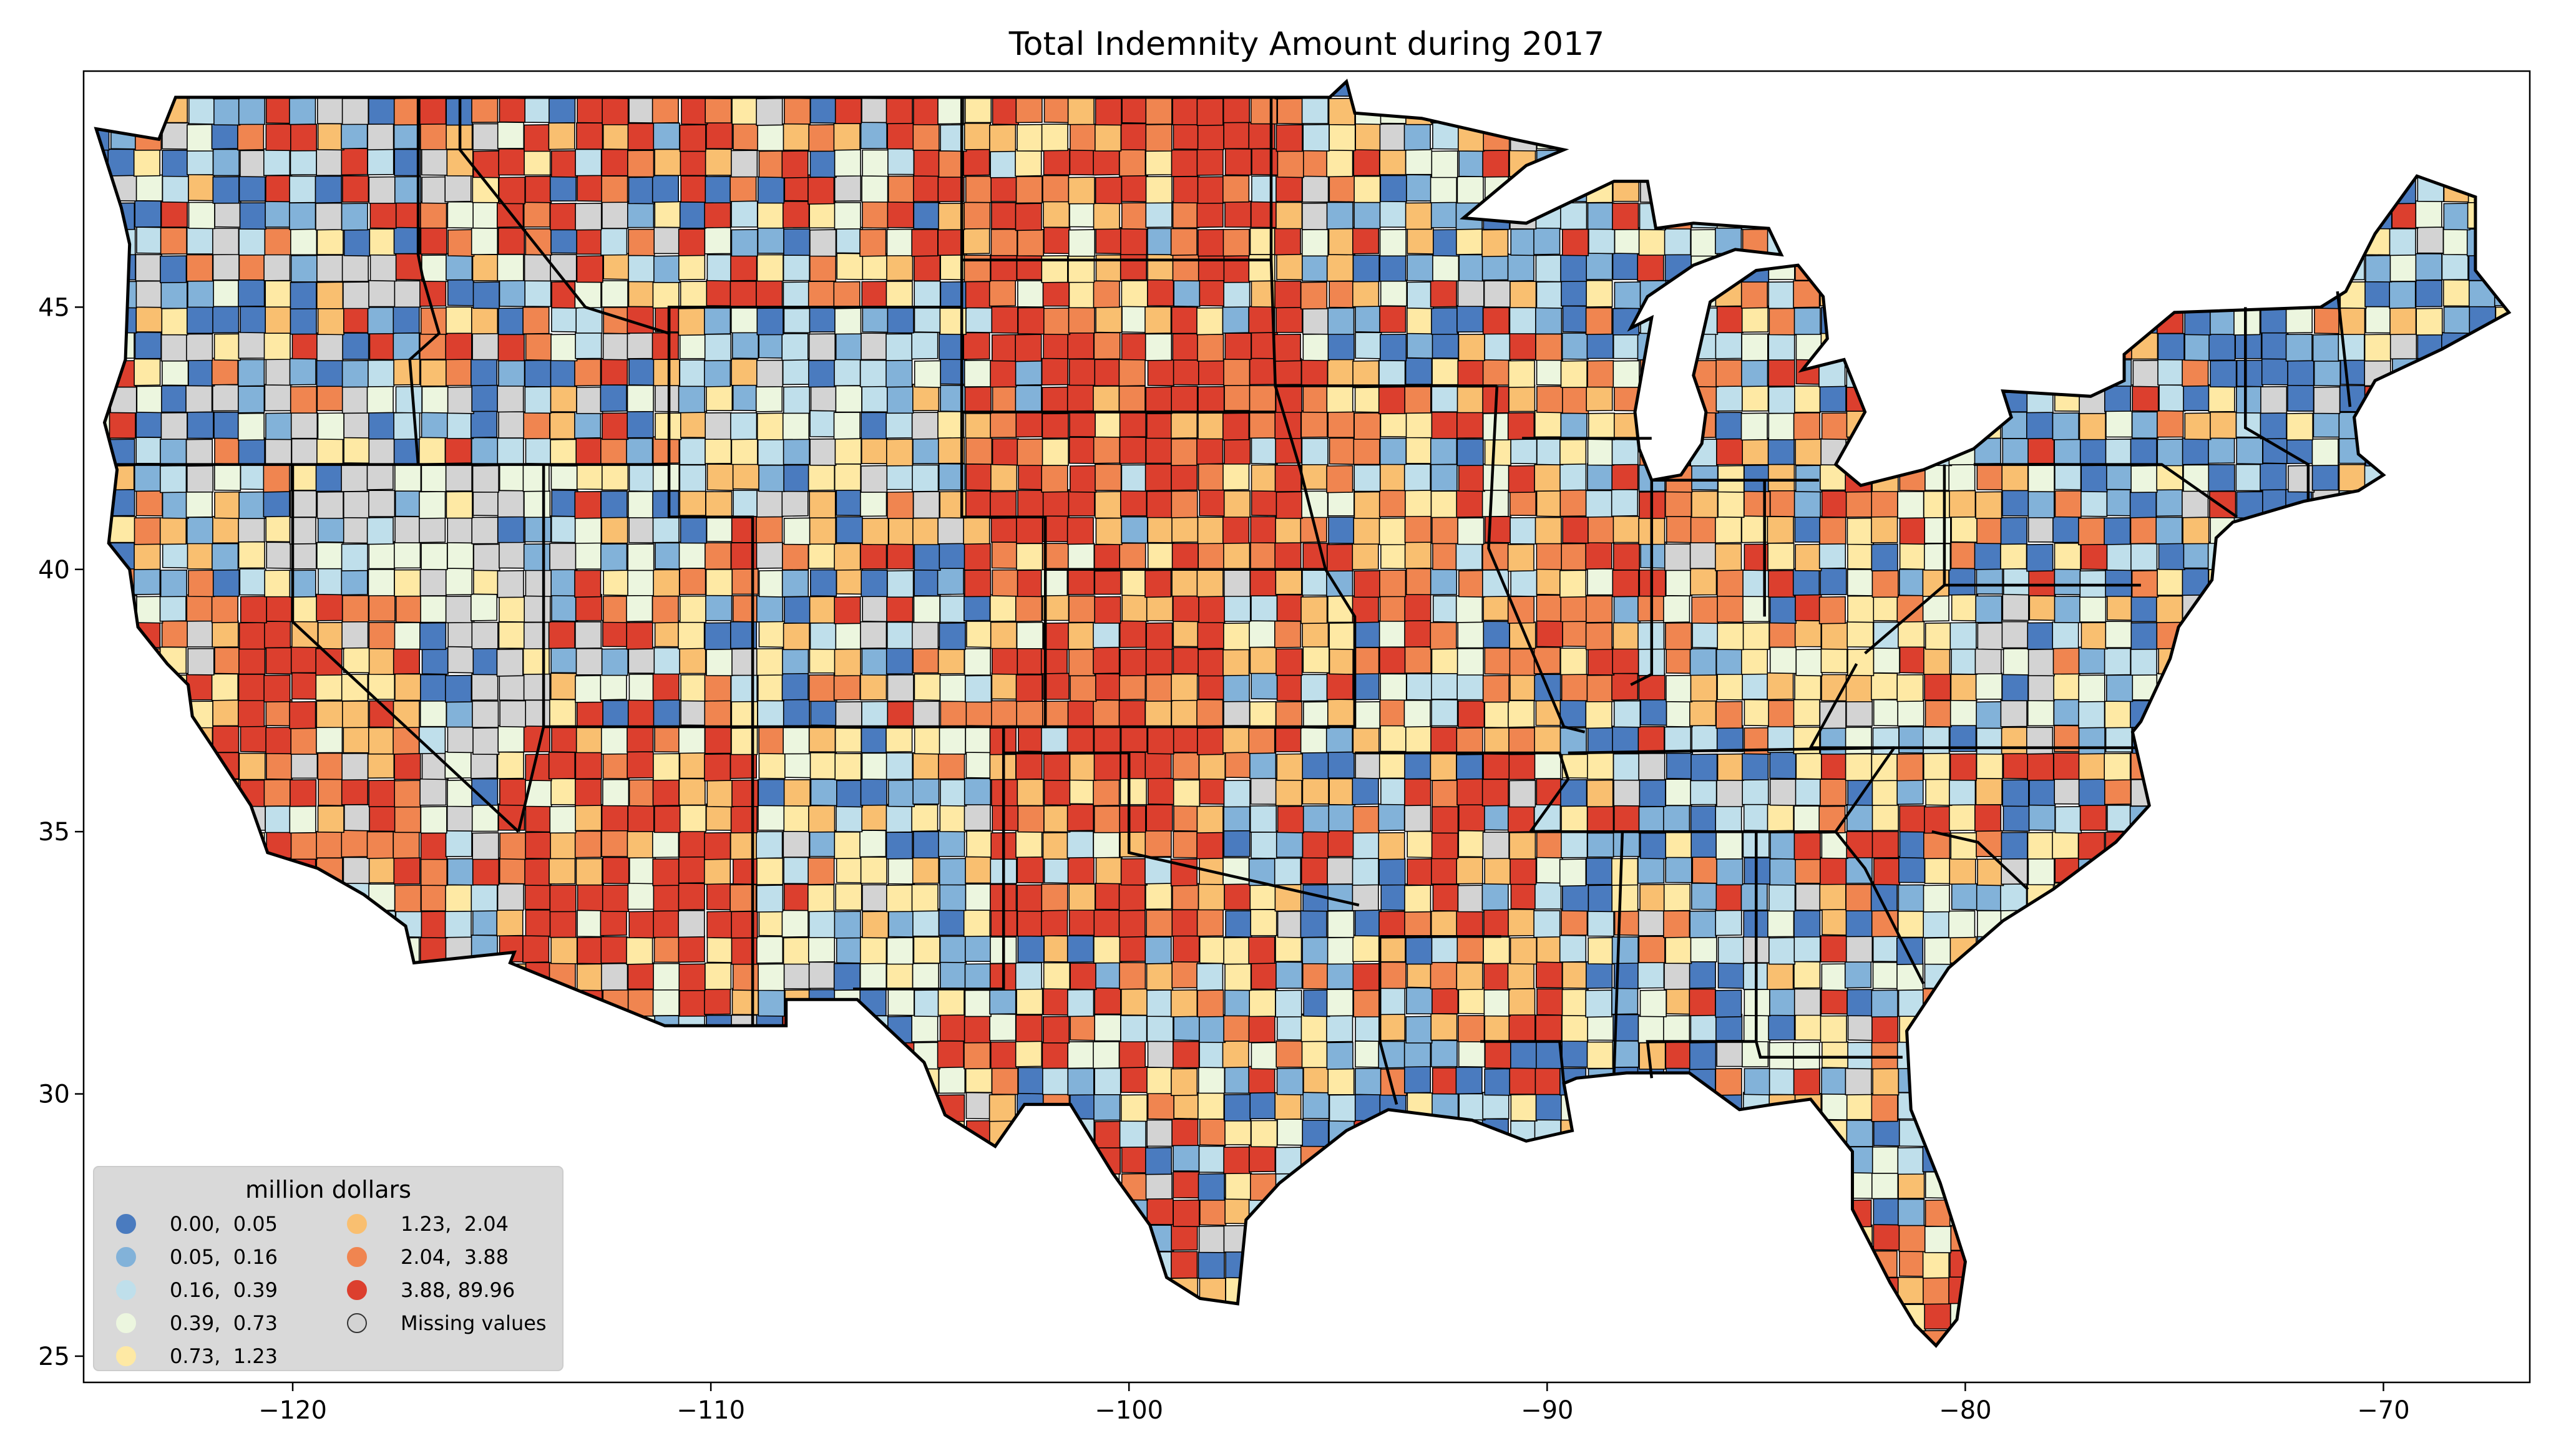 This screenshot has width=2556, height=1456. Describe the element at coordinates (2383, 1410) in the screenshot. I see `x-tick-label: −70` at that location.